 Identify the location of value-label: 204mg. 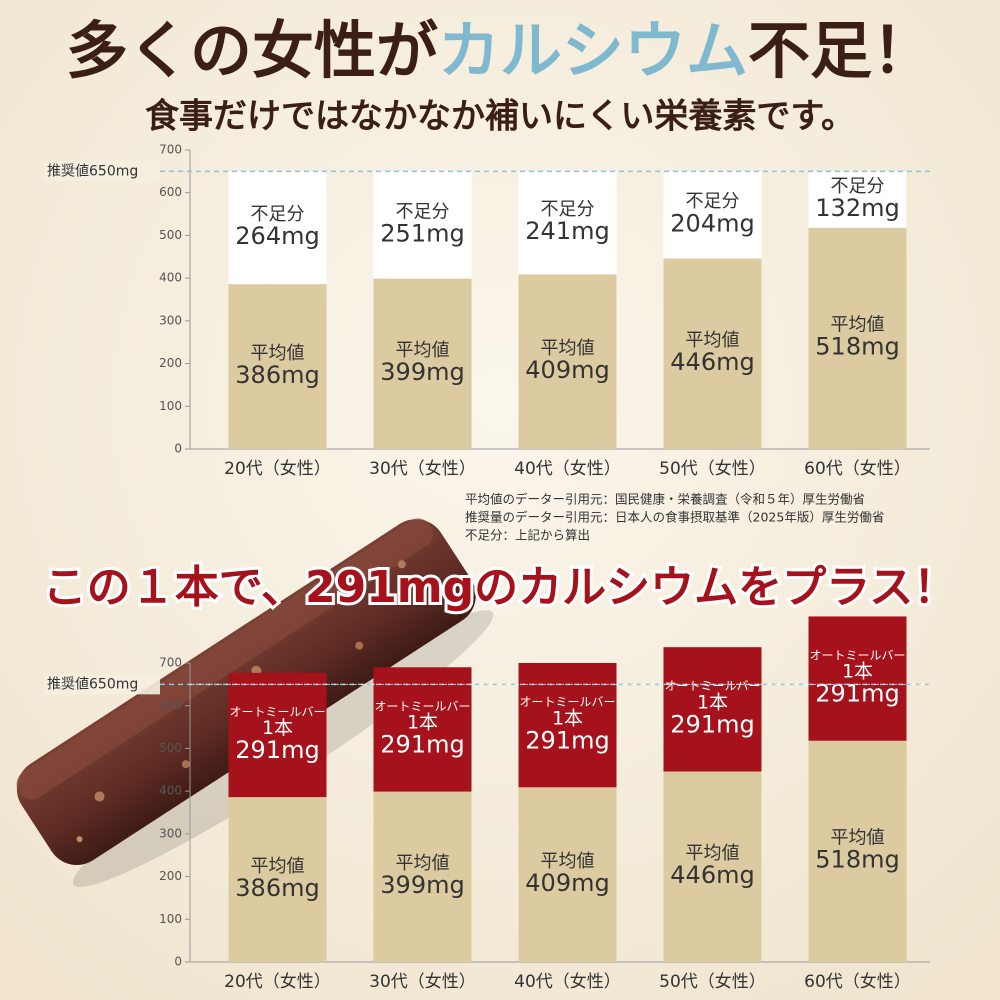
(712, 223).